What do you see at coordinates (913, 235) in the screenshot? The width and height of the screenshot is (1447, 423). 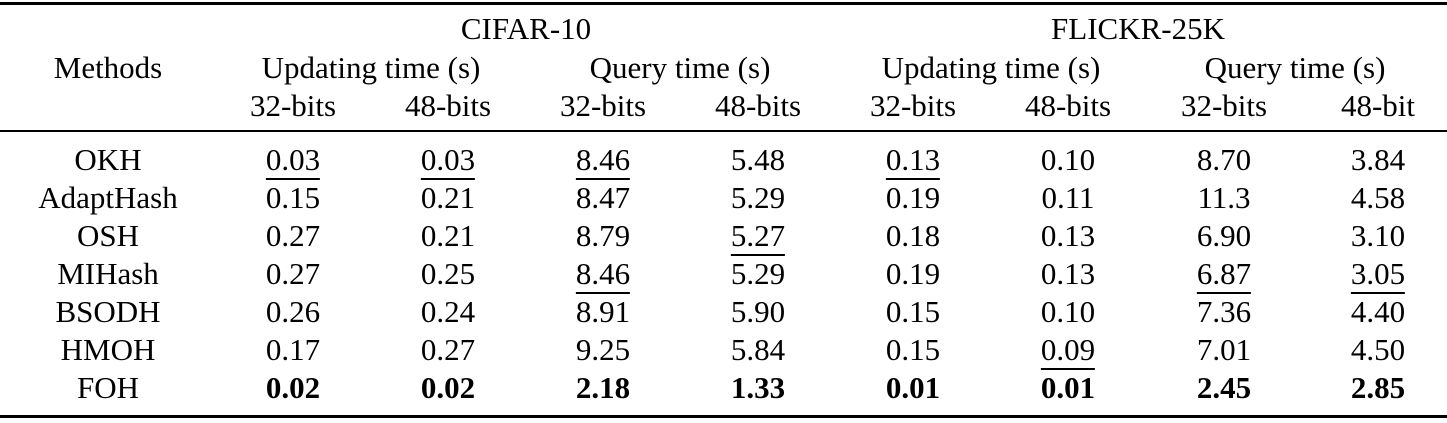 I see `table-cell: 0.18` at bounding box center [913, 235].